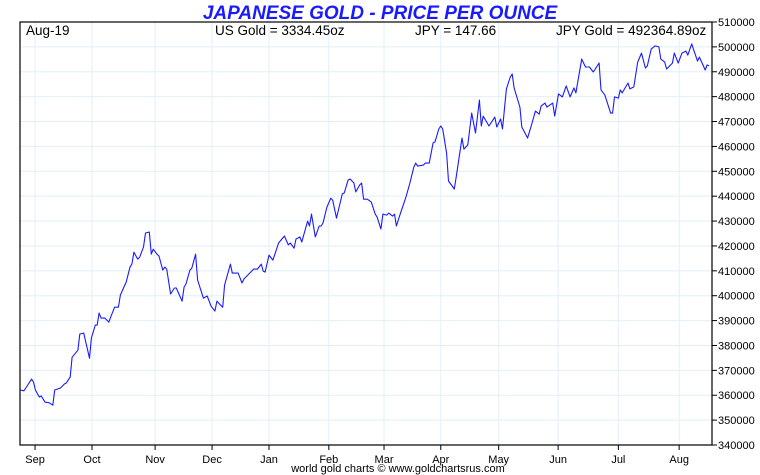 Image resolution: width=760 pixels, height=475 pixels. I want to click on y-tick-label: 480000, so click(736, 98).